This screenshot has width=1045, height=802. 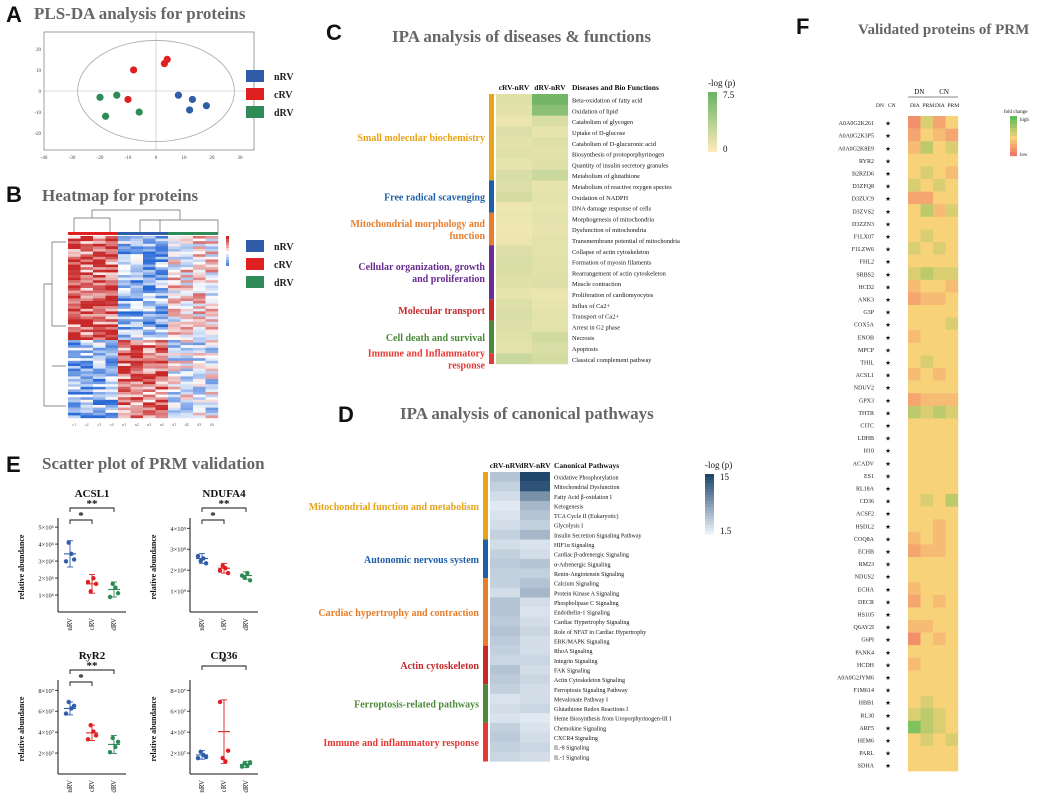 I want to click on column-group-bar, so click(x=199, y=233).